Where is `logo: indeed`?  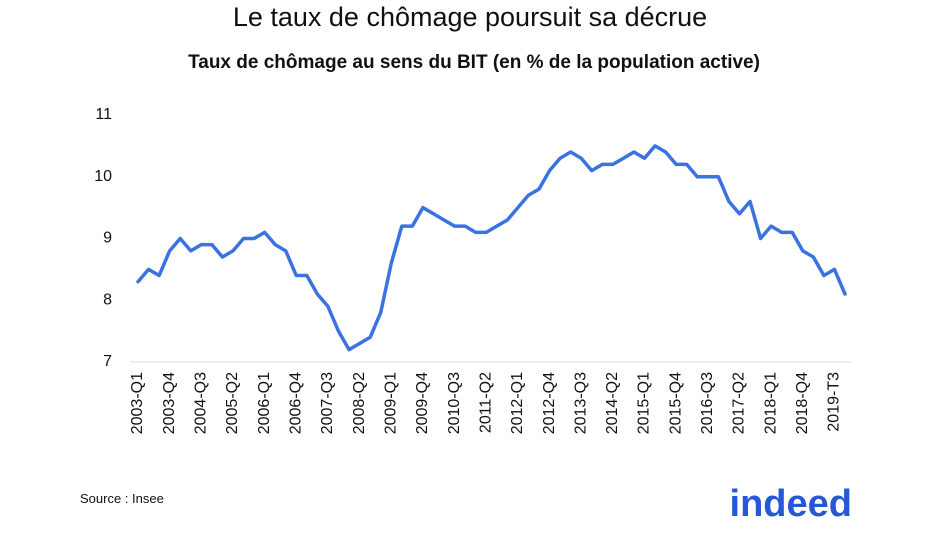
logo: indeed is located at coordinates (791, 504).